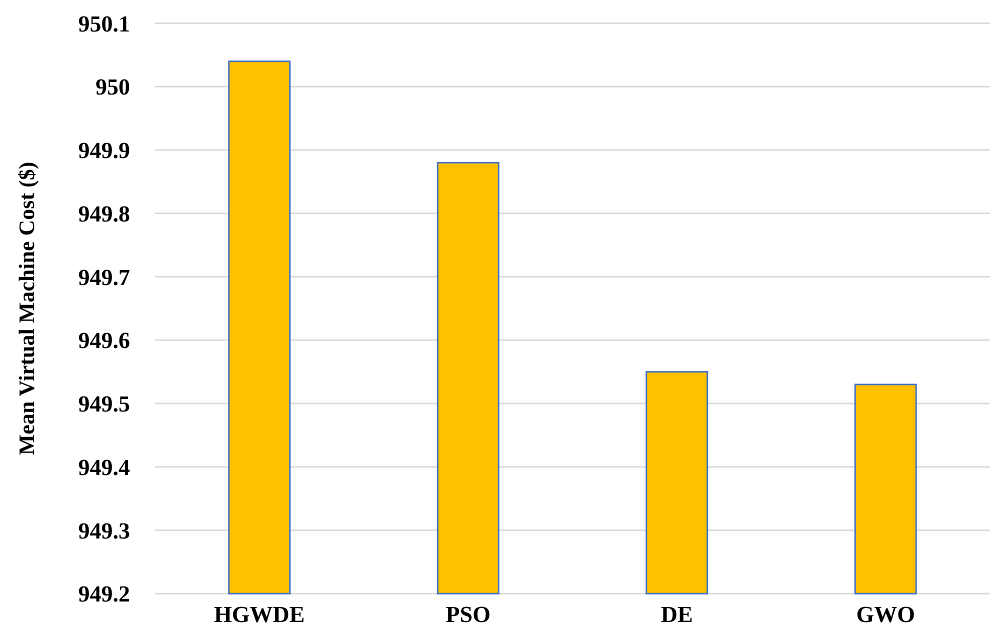  I want to click on x-tick-label: GWO, so click(886, 614).